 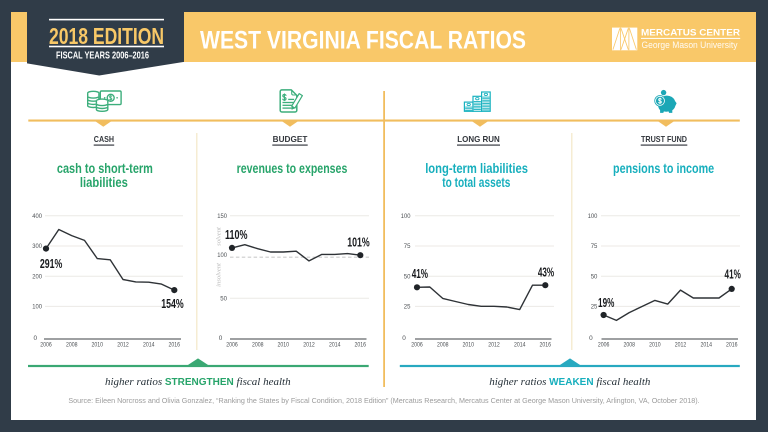 What do you see at coordinates (51, 263) in the screenshot?
I see `svg-text: 291%` at bounding box center [51, 263].